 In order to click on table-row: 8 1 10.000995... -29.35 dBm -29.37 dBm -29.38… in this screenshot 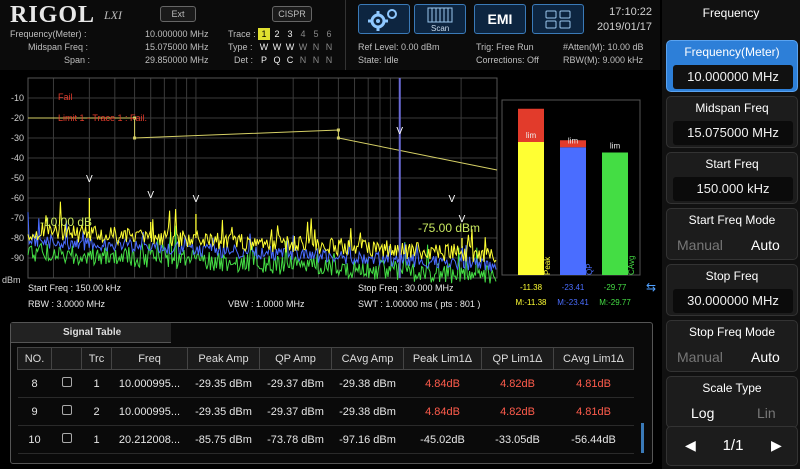, I will do `click(325, 383)`.